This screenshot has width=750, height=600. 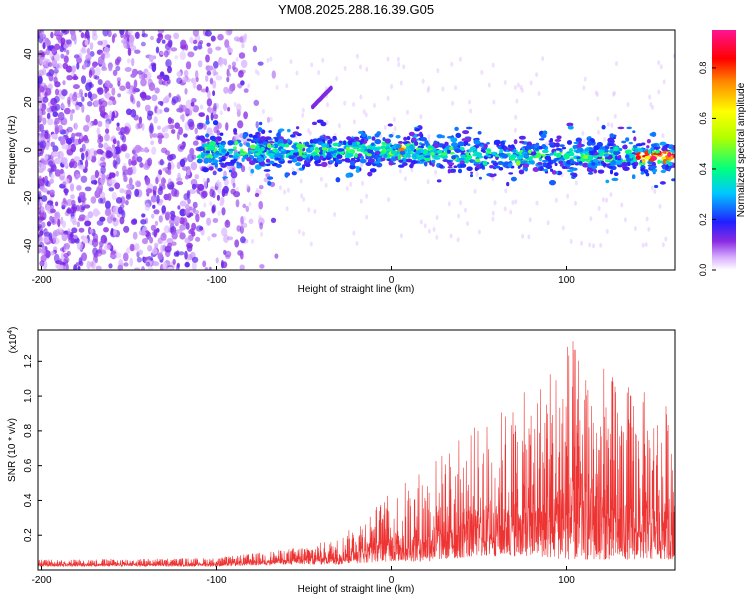 What do you see at coordinates (303, 276) in the screenshot?
I see `spectrogram-x-ticks: -200 -100 0 100` at bounding box center [303, 276].